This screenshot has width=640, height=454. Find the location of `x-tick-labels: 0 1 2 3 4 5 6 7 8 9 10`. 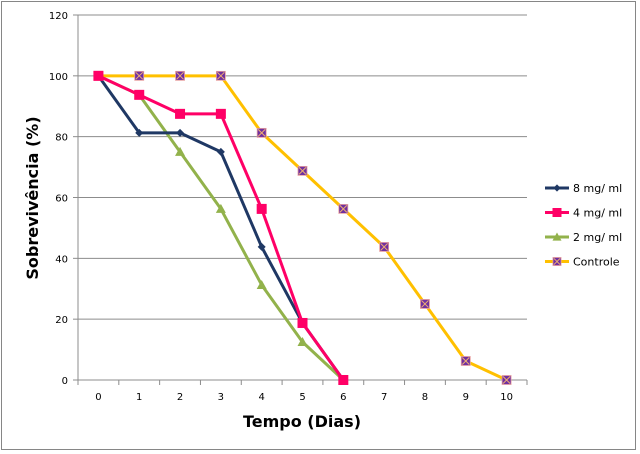

x-tick-labels: 0 1 2 3 4 5 6 7 8 9 10 is located at coordinates (304, 397).